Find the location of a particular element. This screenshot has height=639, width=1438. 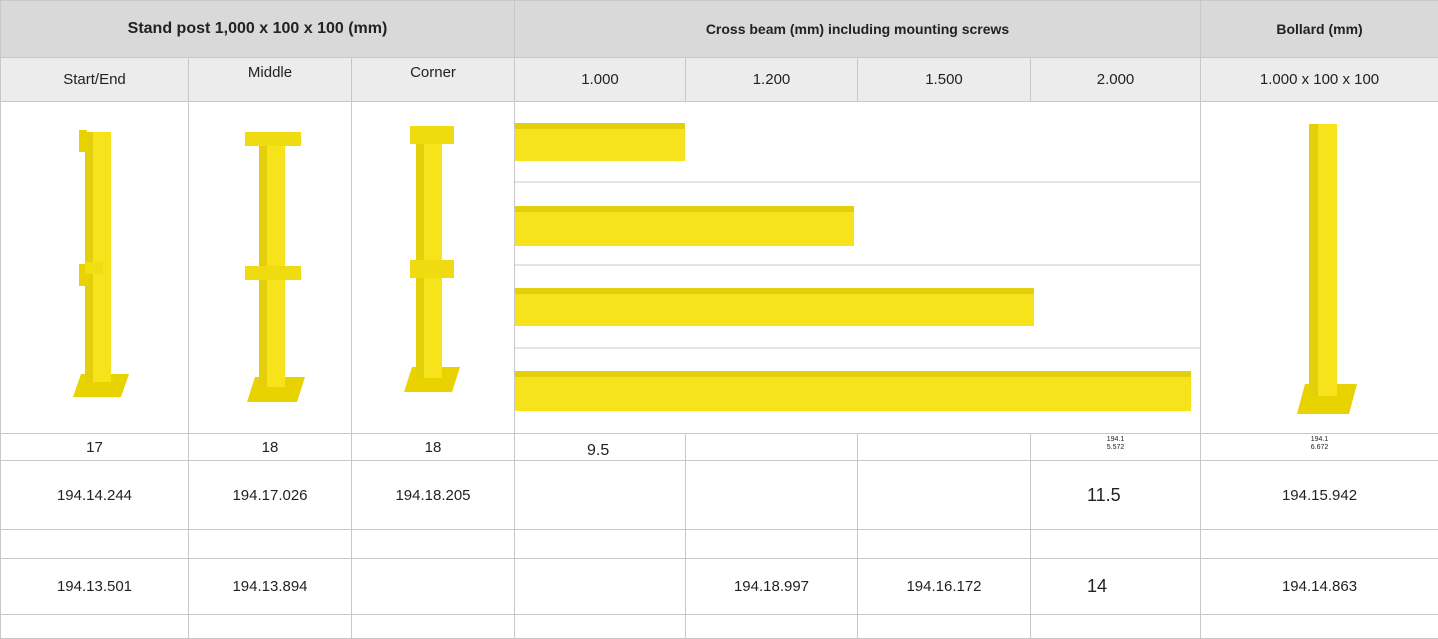

data-cell: 194.18.205 is located at coordinates (433, 495).